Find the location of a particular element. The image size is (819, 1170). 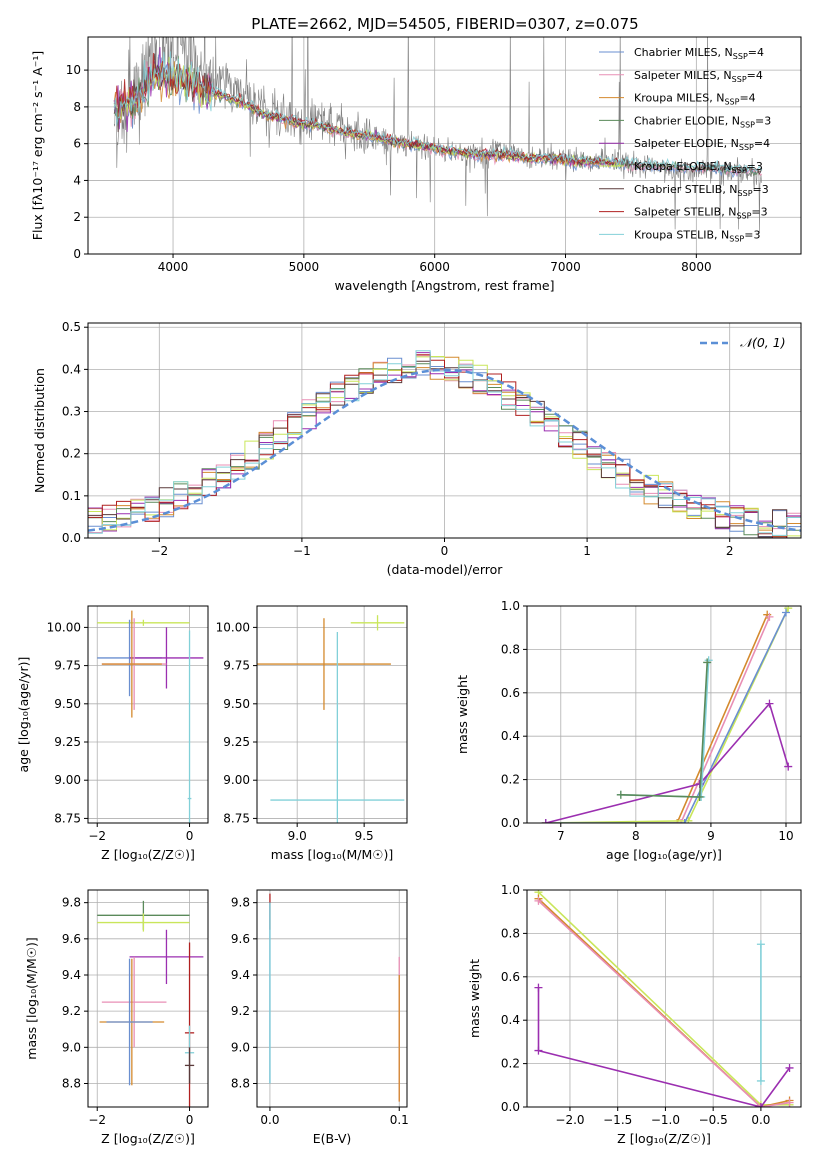

x-tick-label: −1.0 is located at coordinates (665, 1120).